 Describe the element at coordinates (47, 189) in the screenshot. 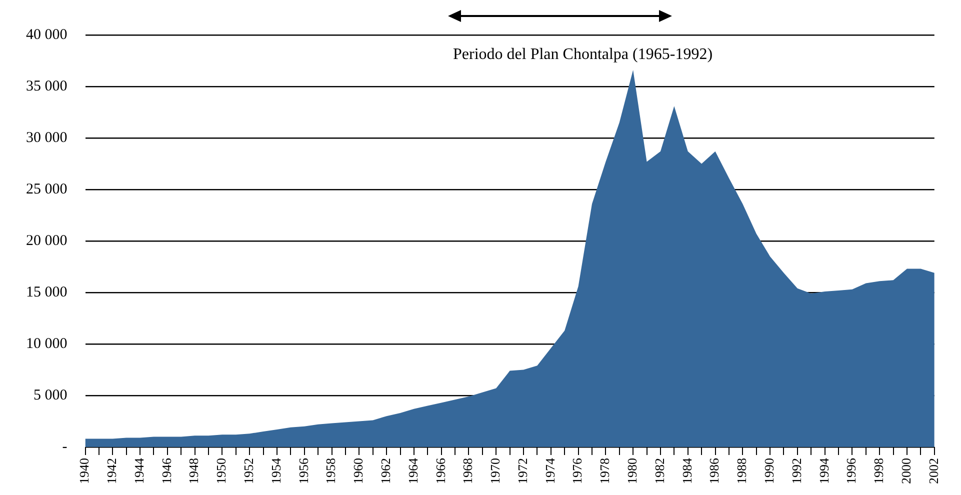

I see `y-tick-label: 25 000` at that location.